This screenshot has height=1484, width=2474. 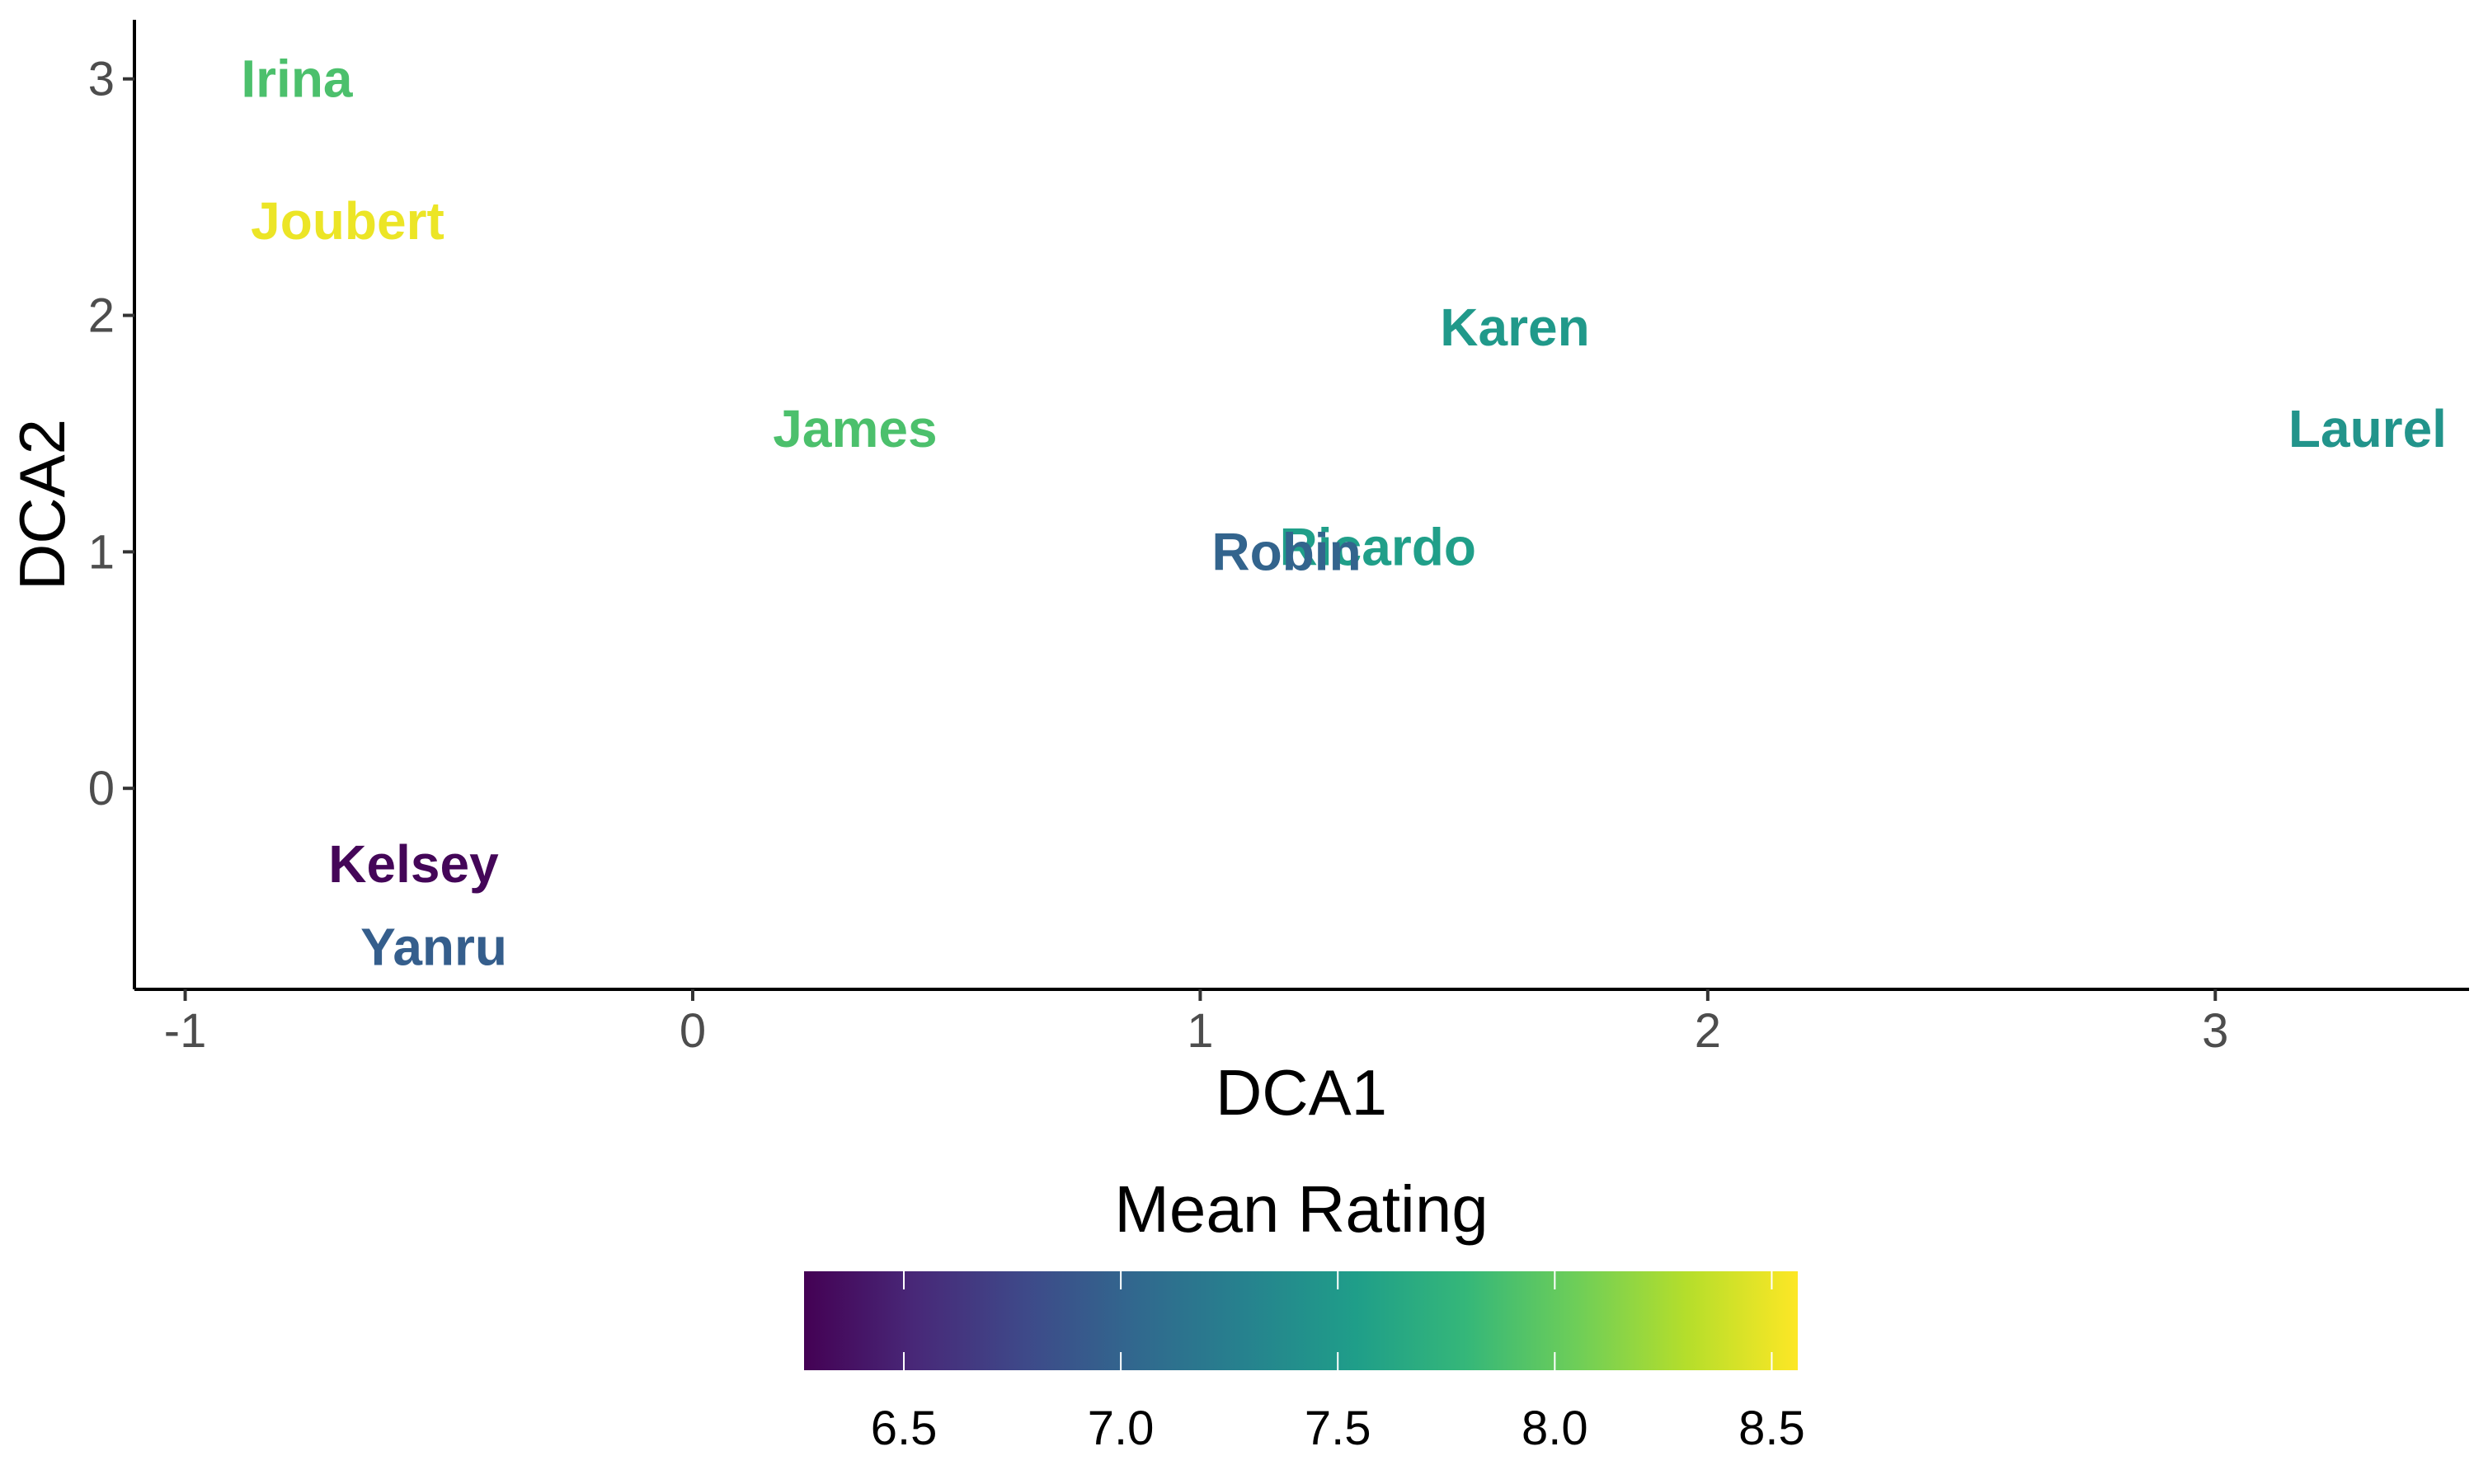 I want to click on x-tick-label: 0, so click(x=693, y=1031).